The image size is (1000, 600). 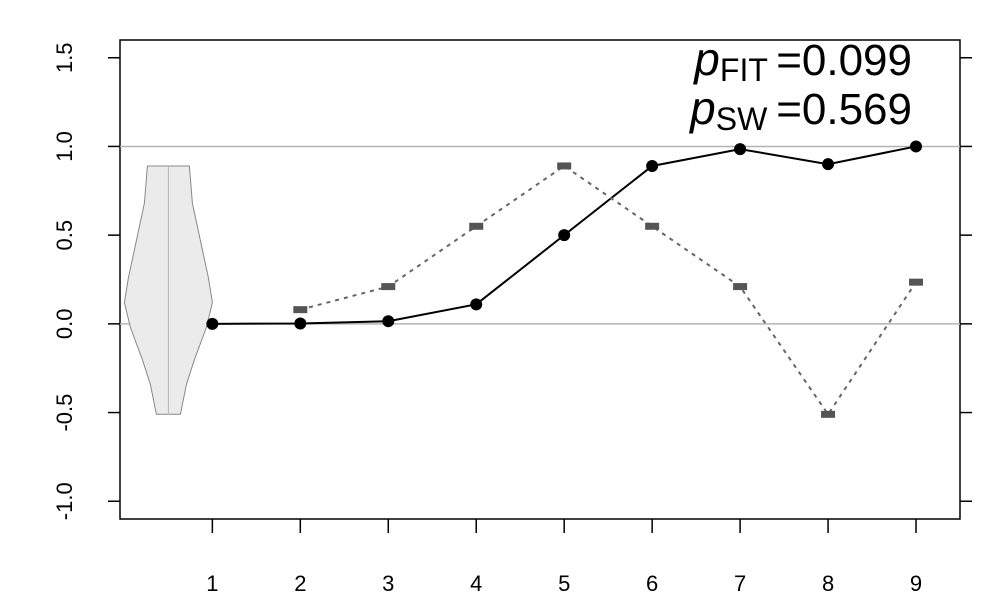 I want to click on x-tick-label: 9, so click(x=916, y=583).